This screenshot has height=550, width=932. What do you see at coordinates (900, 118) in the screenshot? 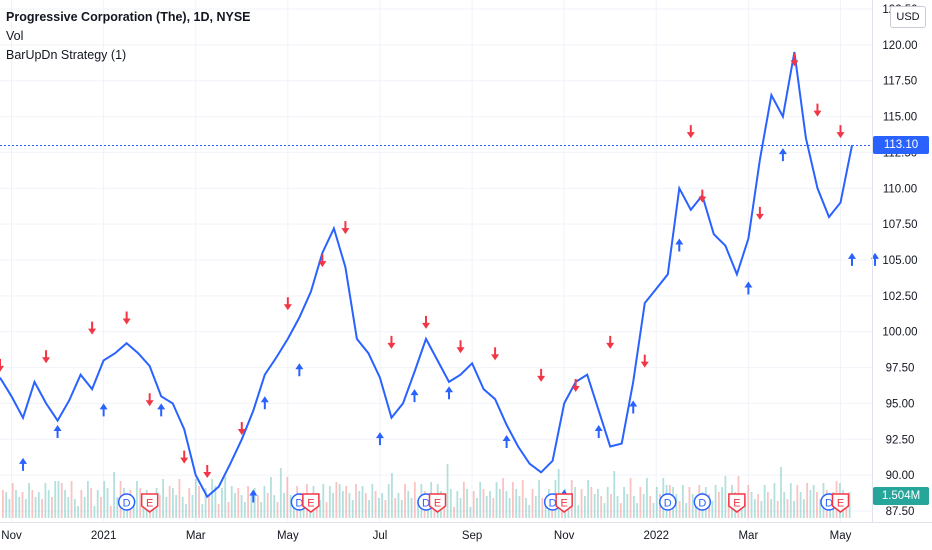
I see `price-tick-label: 115.00` at bounding box center [900, 118].